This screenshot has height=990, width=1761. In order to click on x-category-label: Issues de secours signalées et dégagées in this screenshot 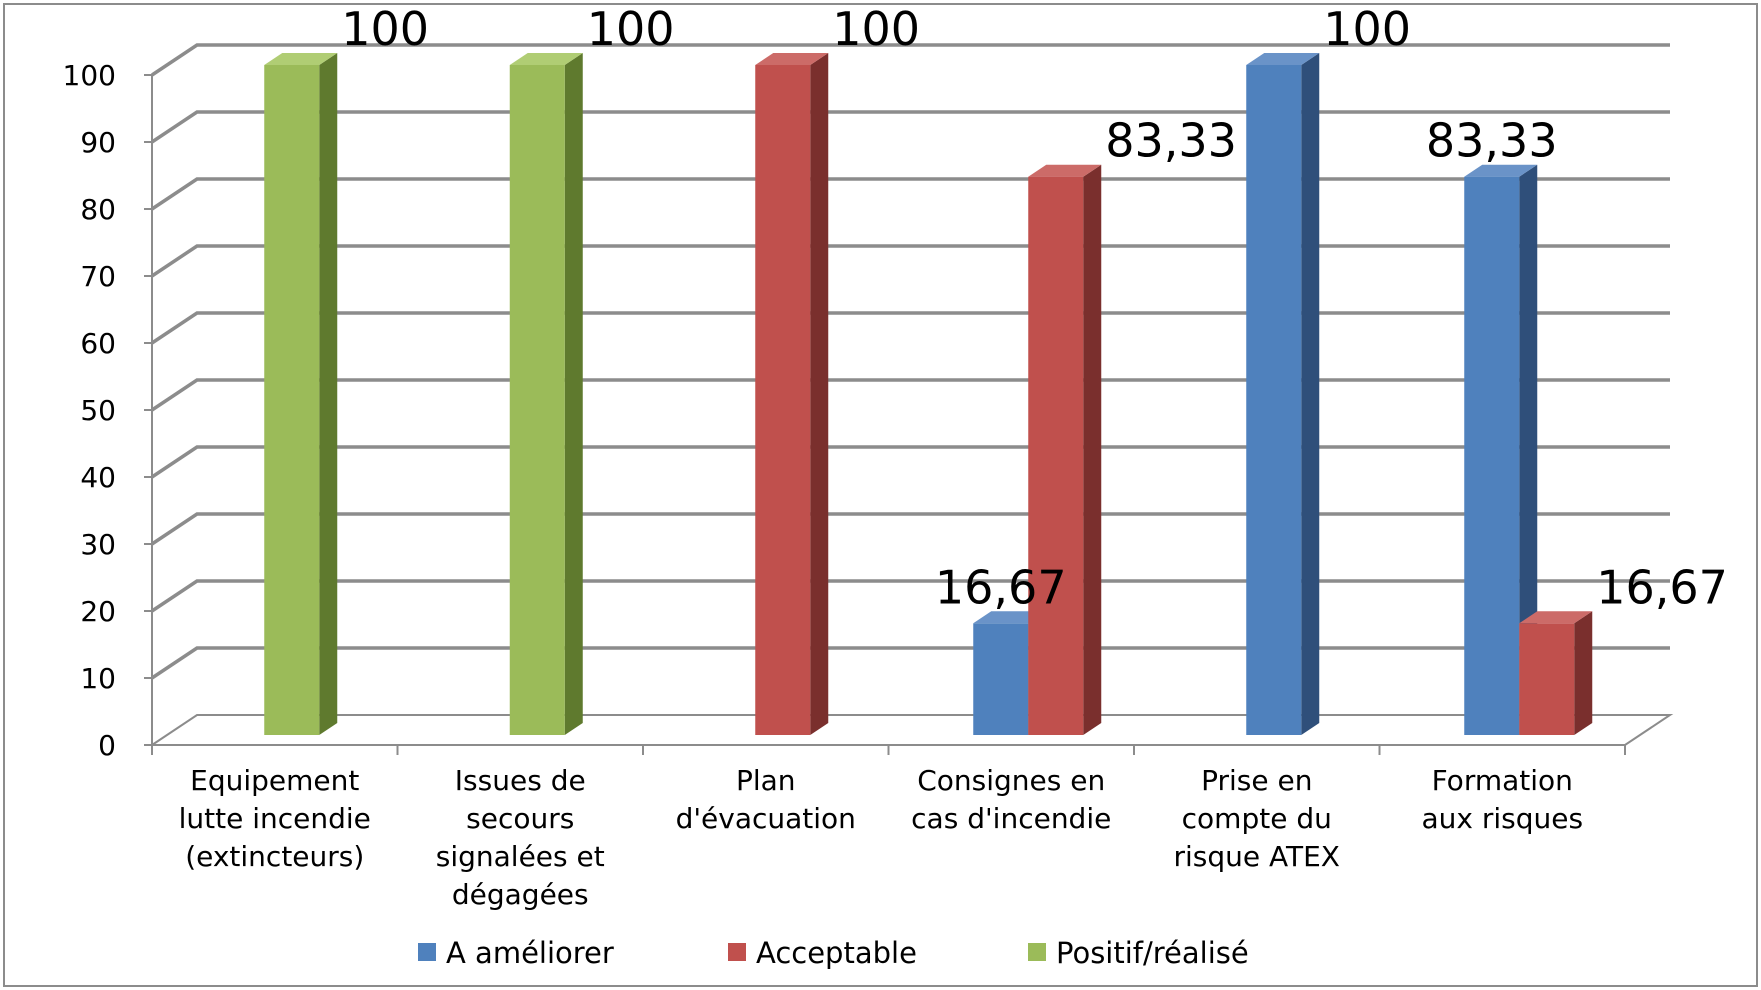, I will do `click(520, 837)`.